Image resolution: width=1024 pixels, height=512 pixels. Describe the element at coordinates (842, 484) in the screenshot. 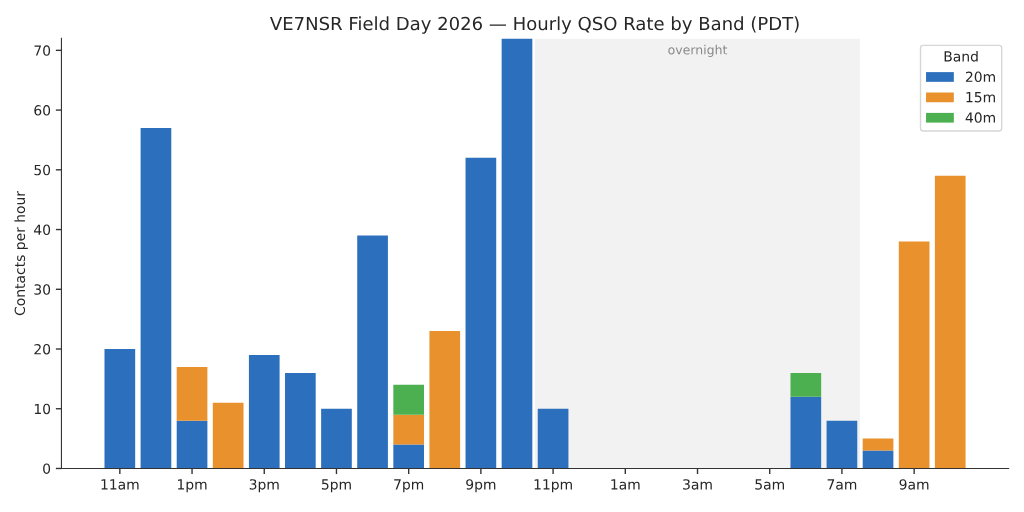

I see `x-tick-label: 7am` at that location.